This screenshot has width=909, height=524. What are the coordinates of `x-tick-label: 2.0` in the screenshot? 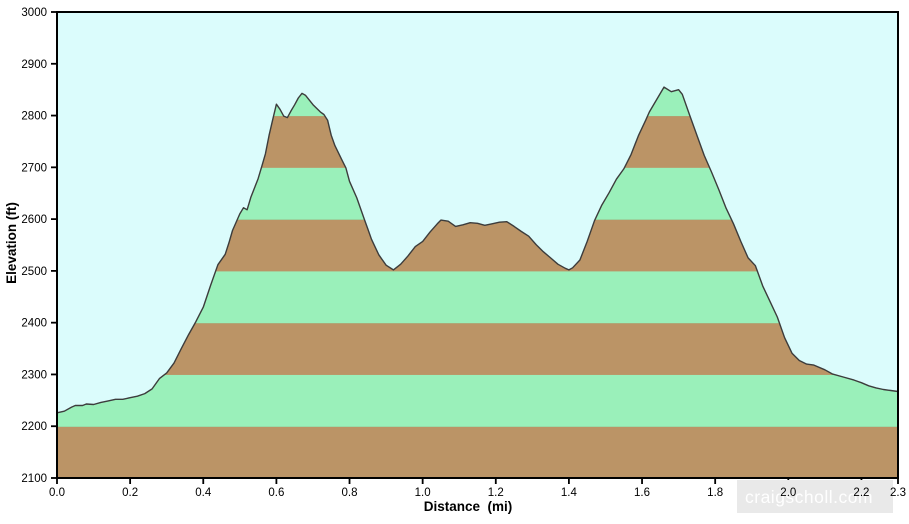 It's located at (788, 493).